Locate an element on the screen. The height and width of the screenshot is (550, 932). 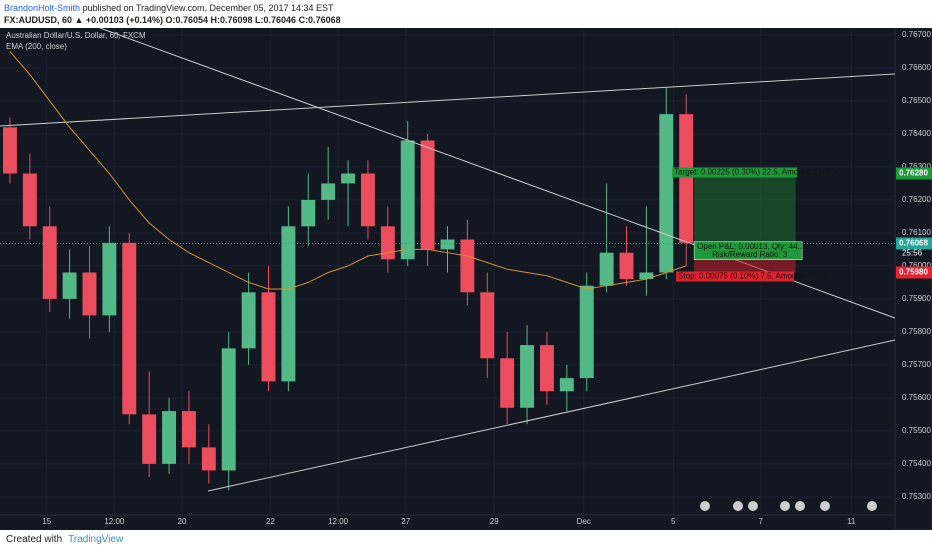
price-tag: 0.76068 is located at coordinates (913, 243).